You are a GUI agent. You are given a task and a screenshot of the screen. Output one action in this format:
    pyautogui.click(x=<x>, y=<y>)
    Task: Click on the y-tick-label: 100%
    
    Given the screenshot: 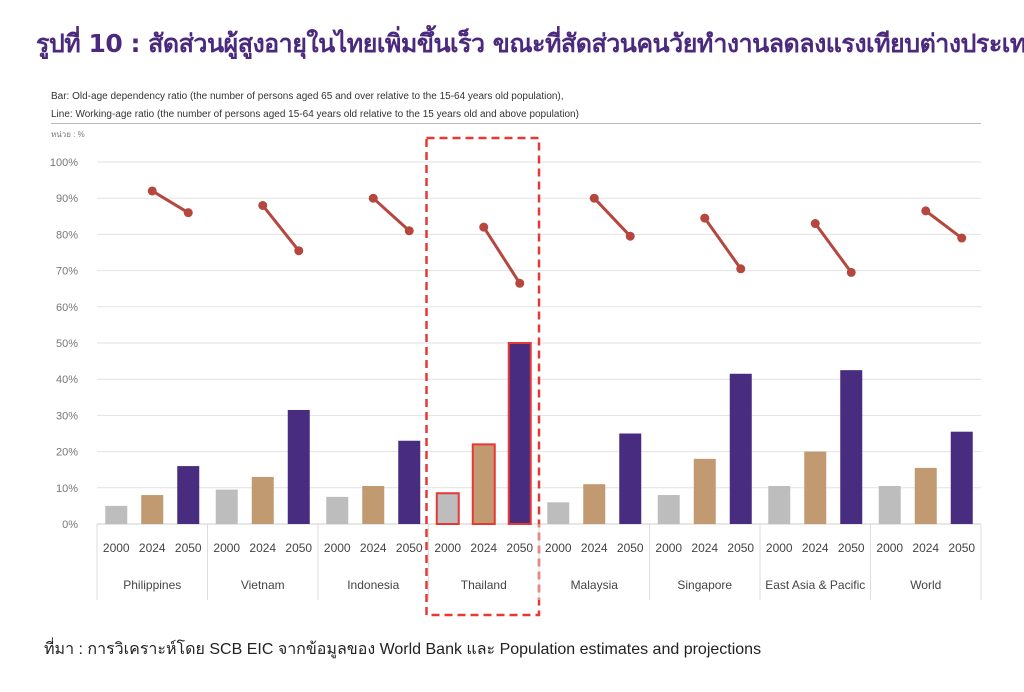 What is the action you would take?
    pyautogui.click(x=64, y=163)
    